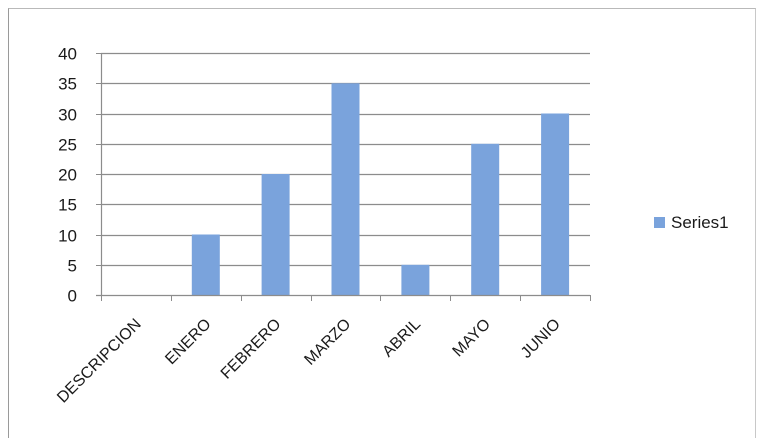  Describe the element at coordinates (67, 115) in the screenshot. I see `y-tick-label: 30` at that location.